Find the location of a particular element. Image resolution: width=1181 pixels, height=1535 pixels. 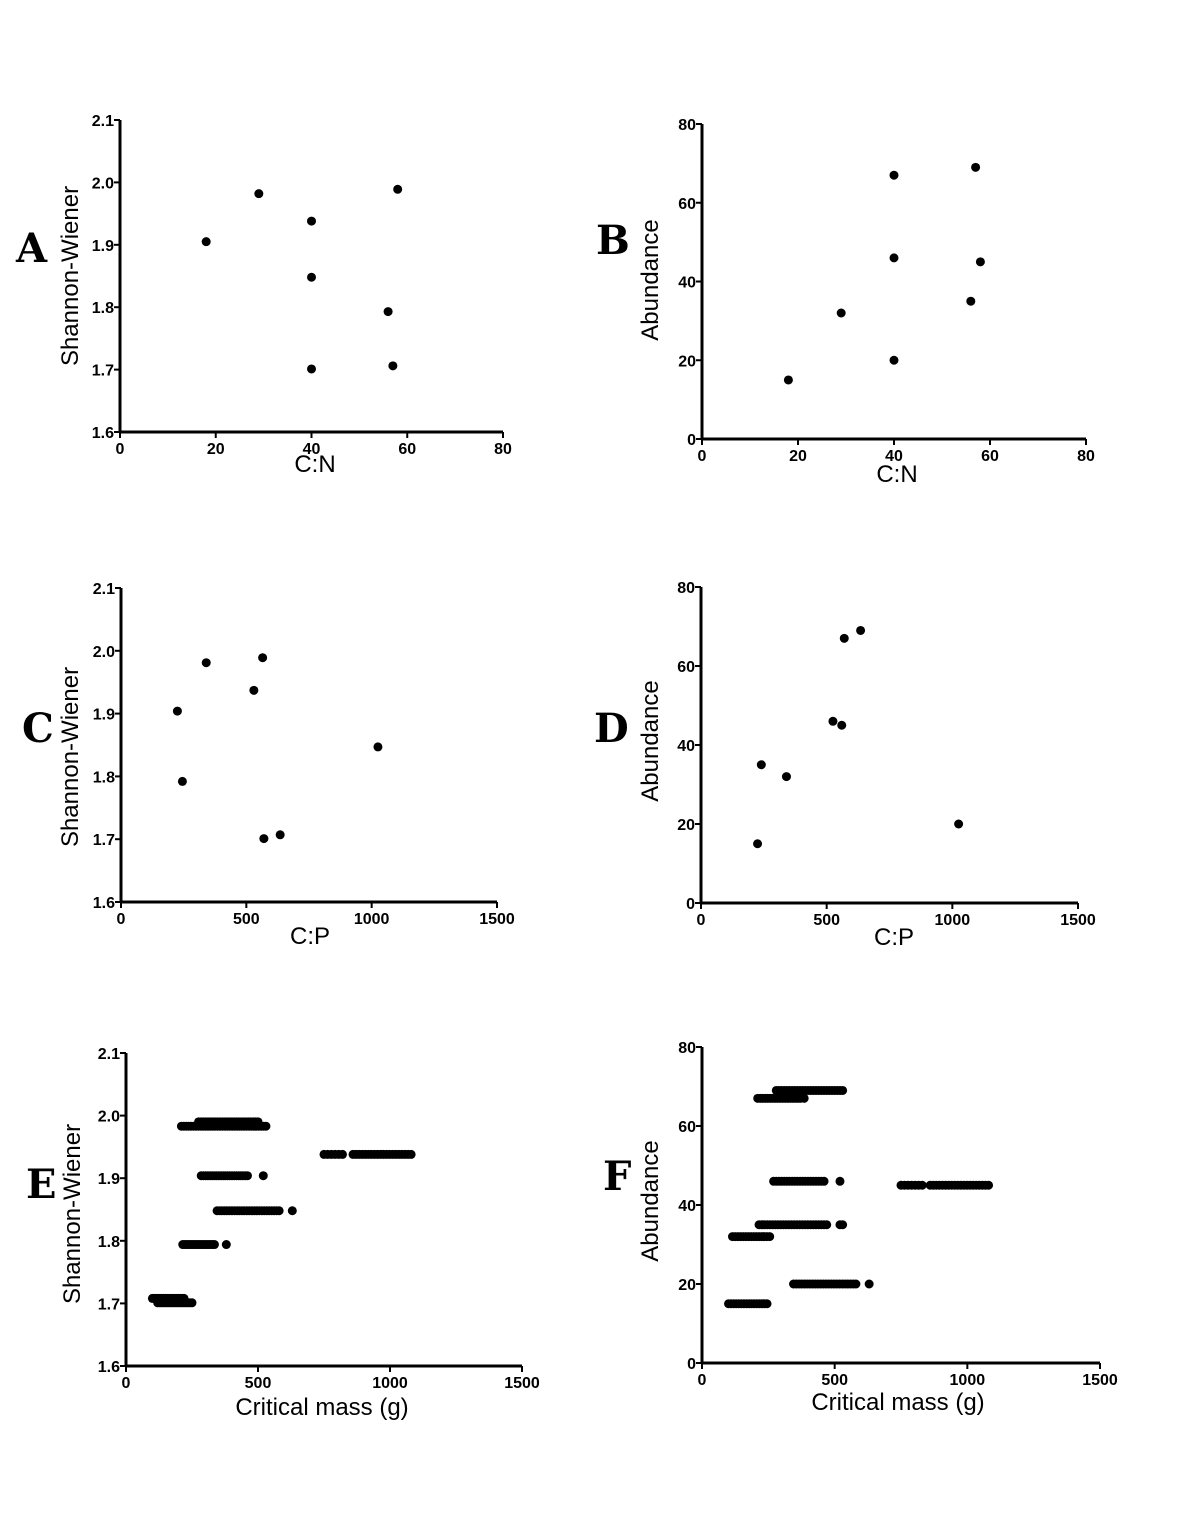

x-axis-title: C:N is located at coordinates (314, 464).